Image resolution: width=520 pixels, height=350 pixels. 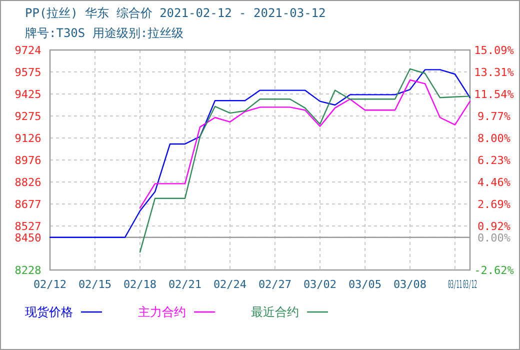 What do you see at coordinates (104, 33) in the screenshot?
I see `chart-subtitle: 牌号:T30S 用途级别:拉丝级` at bounding box center [104, 33].